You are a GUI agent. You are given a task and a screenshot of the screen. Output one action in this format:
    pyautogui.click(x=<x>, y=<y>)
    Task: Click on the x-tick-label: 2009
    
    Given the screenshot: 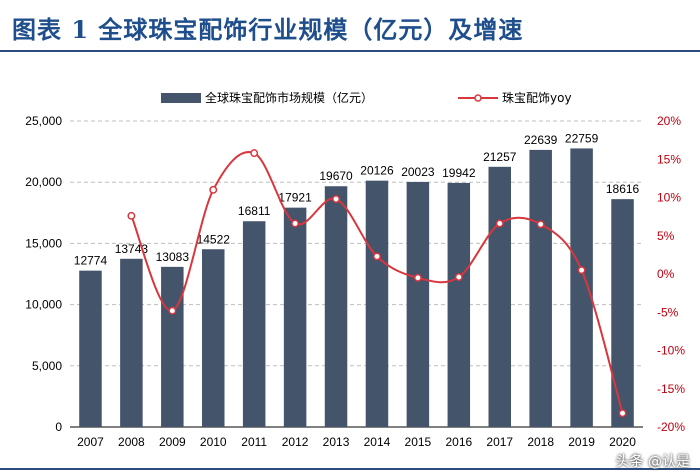 What is the action you would take?
    pyautogui.click(x=172, y=442)
    